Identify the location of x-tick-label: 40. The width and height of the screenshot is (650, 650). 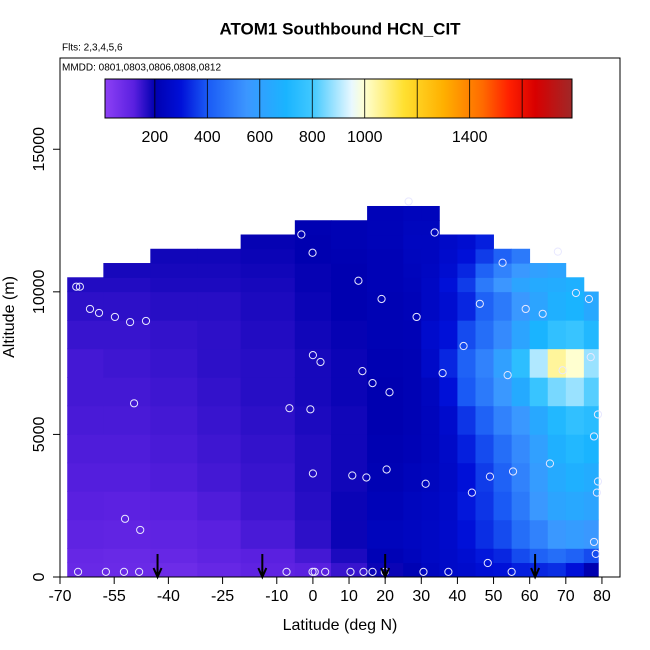
(458, 596).